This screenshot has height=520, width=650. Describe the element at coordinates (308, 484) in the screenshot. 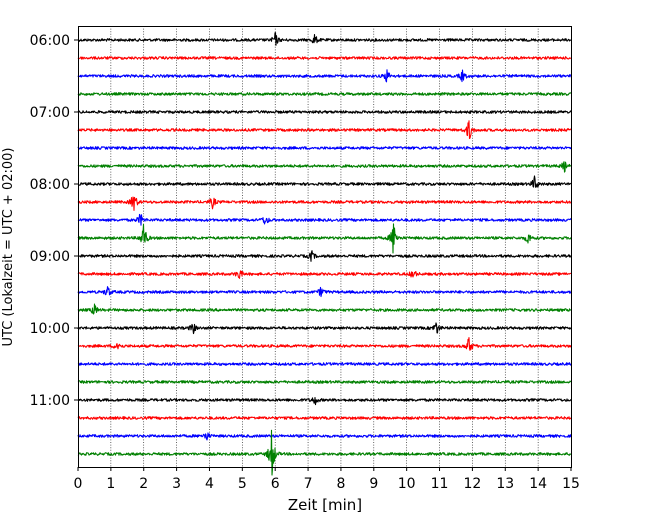

I see `x-tick-label: 7` at that location.